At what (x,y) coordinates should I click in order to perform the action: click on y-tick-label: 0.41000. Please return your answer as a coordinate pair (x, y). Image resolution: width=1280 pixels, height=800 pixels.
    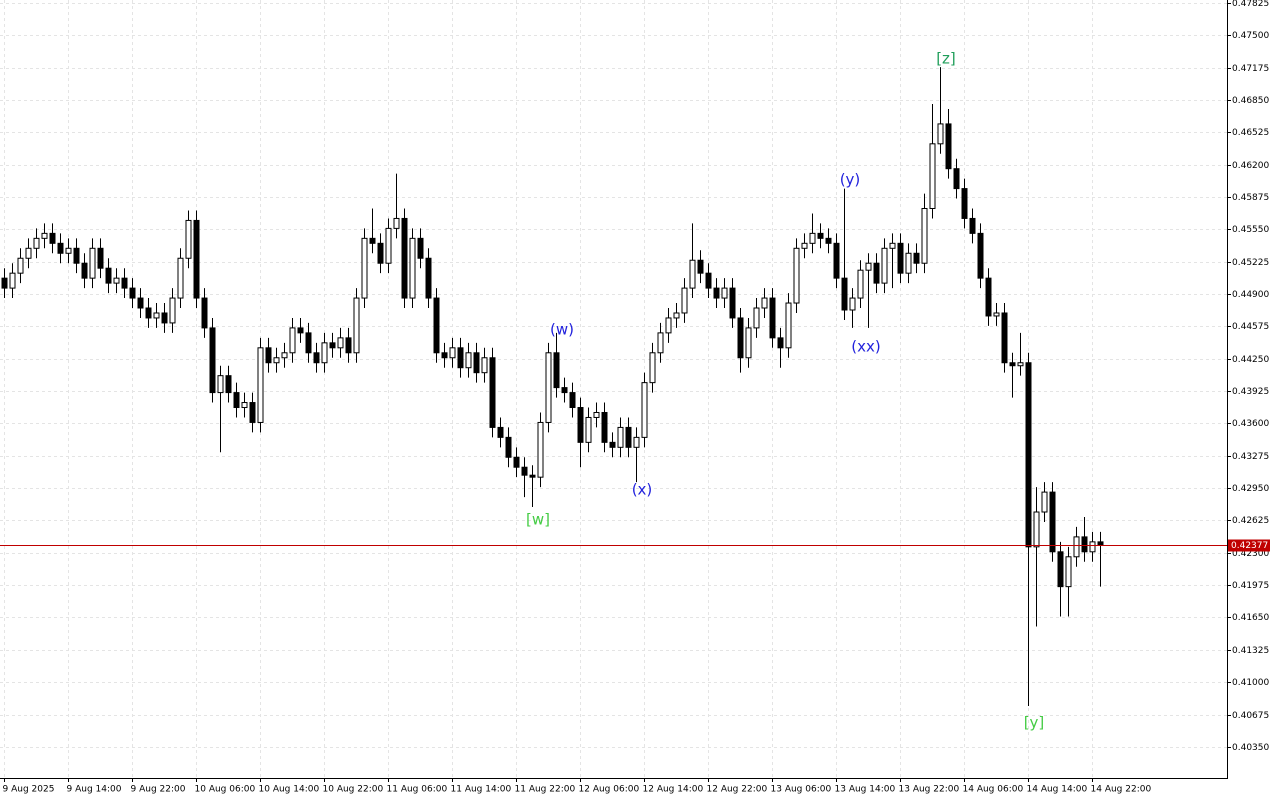
    Looking at the image, I should click on (1250, 683).